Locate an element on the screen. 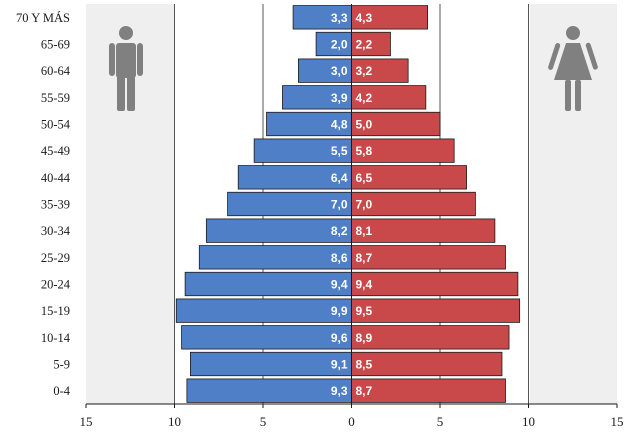 This screenshot has height=433, width=627. age-group-label: 65-69 is located at coordinates (55, 45).